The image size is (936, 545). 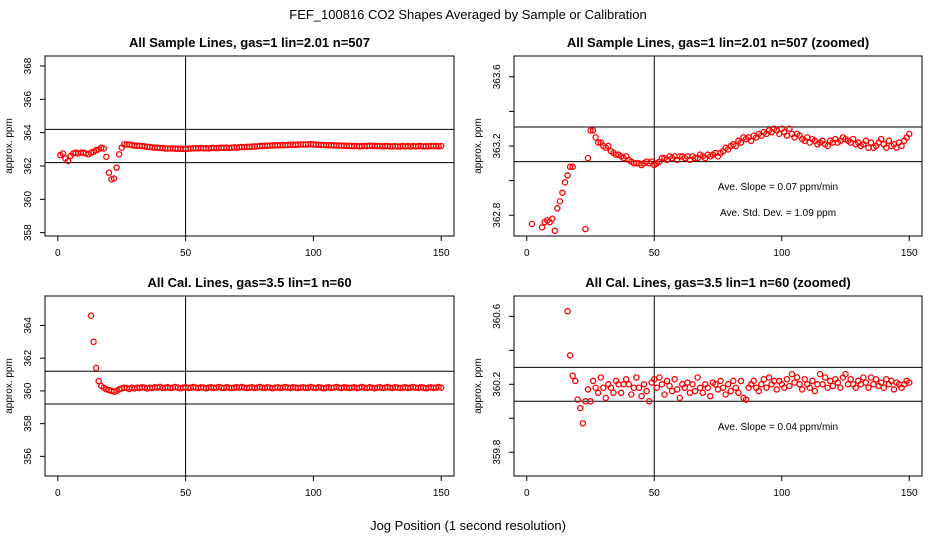 What do you see at coordinates (9, 386) in the screenshot?
I see `y-axis-label: approx. ppm` at bounding box center [9, 386].